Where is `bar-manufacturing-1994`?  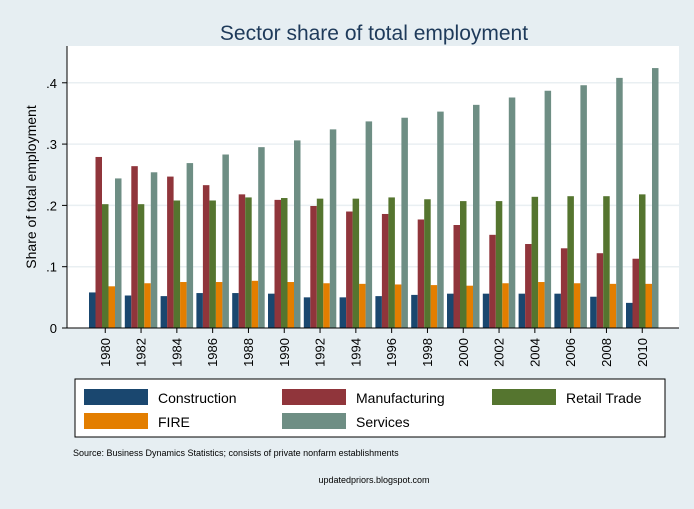
bar-manufacturing-1994 is located at coordinates (349, 269).